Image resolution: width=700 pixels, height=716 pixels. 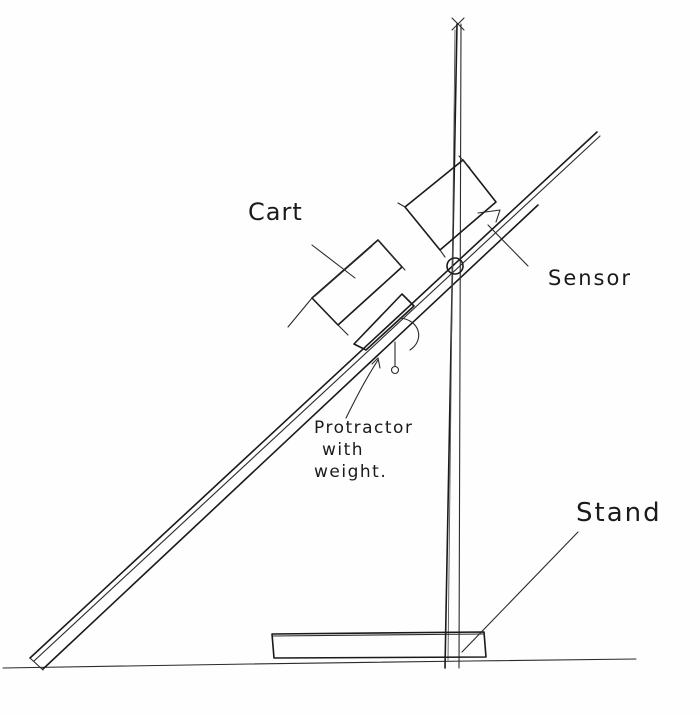 I want to click on protractor, so click(x=386, y=334).